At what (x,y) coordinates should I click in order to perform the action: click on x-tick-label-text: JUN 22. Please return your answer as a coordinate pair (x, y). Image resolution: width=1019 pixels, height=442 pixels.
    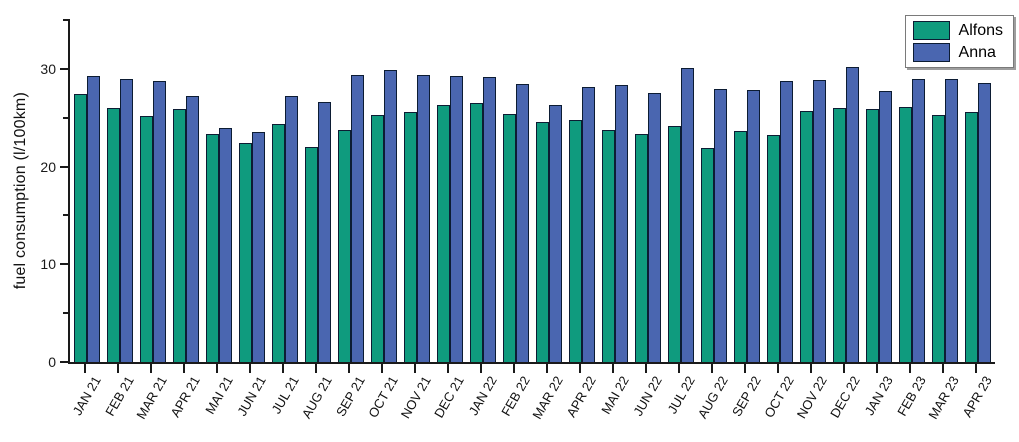
    Looking at the image, I should click on (647, 396).